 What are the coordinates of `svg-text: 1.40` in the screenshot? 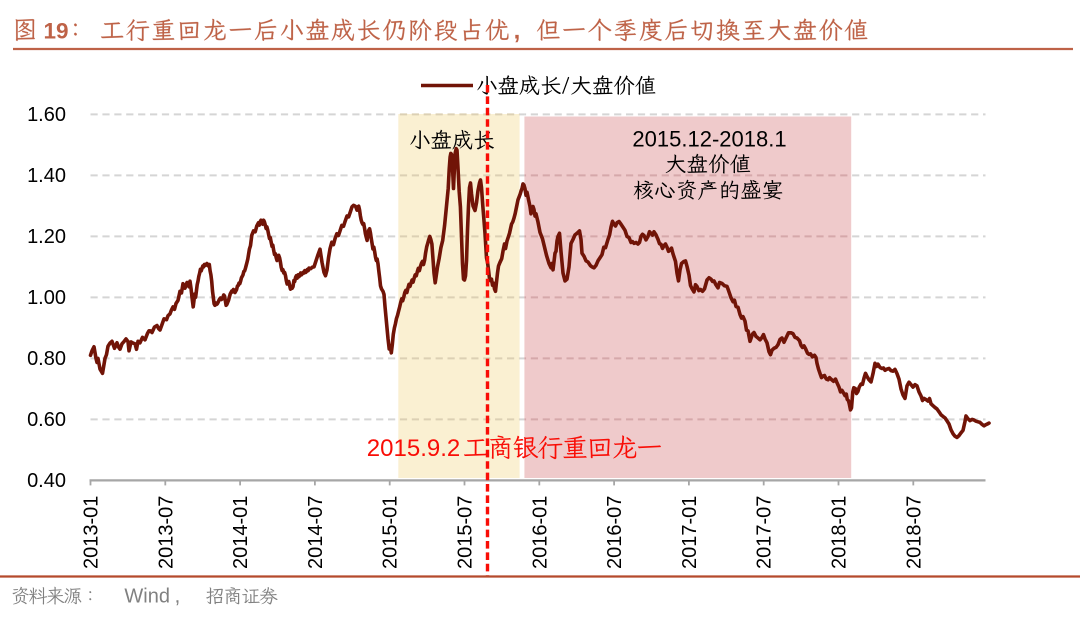 It's located at (46, 176).